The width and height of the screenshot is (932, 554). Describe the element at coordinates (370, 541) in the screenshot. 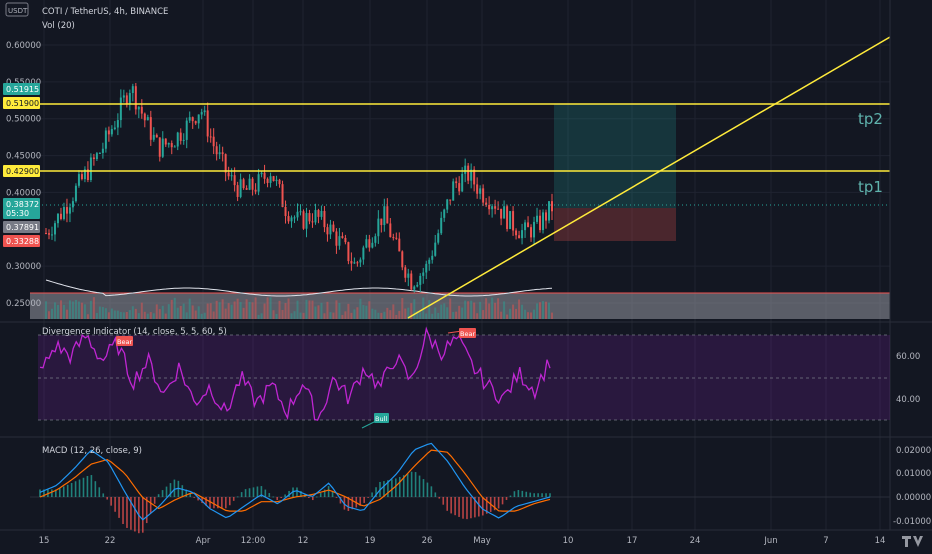

I see `time-axis-label: 19` at that location.